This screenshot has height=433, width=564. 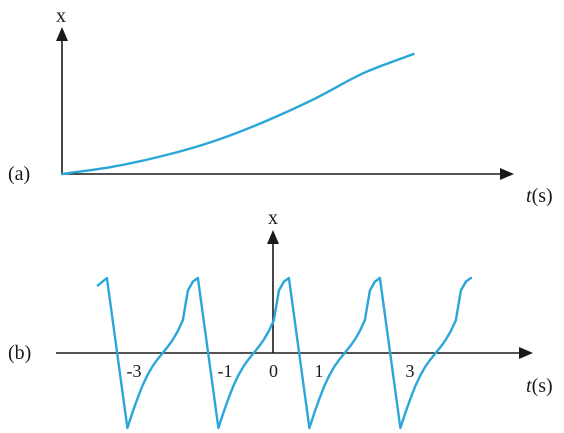 What do you see at coordinates (62, 34) in the screenshot?
I see `panel-a-y-arrow-icon` at bounding box center [62, 34].